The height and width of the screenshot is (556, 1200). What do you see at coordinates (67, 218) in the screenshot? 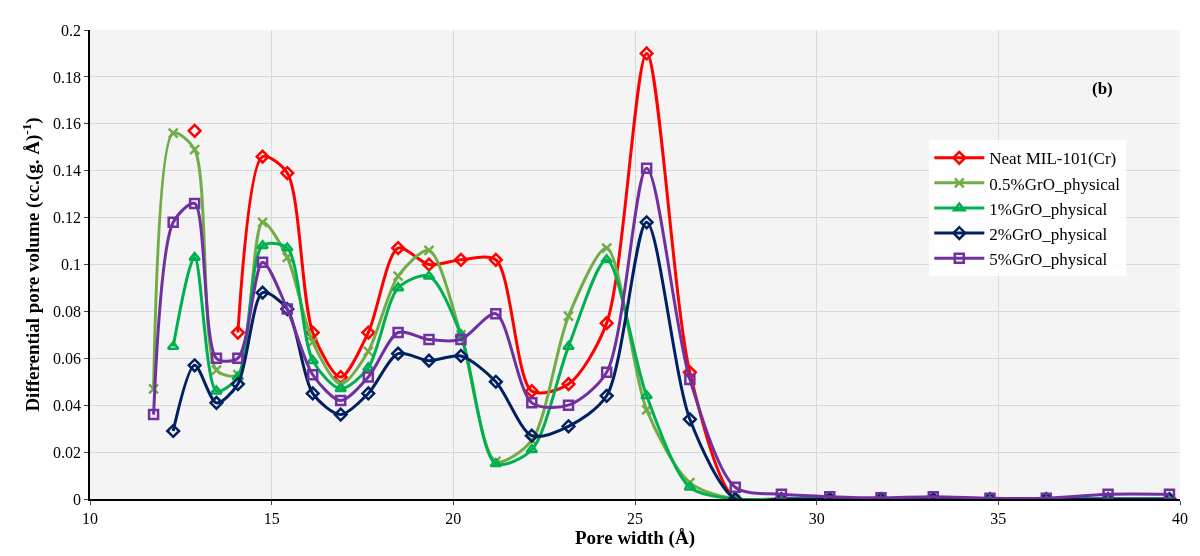
I see `y-tick-label: 0.12` at bounding box center [67, 218].